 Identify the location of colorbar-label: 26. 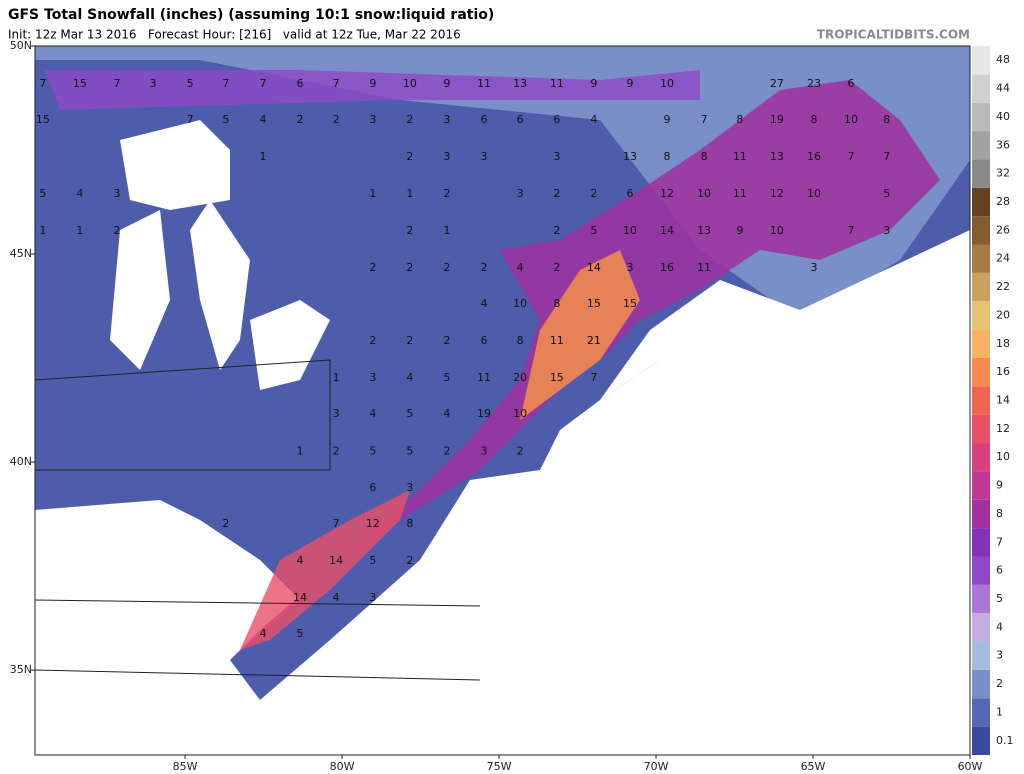
(1003, 229).